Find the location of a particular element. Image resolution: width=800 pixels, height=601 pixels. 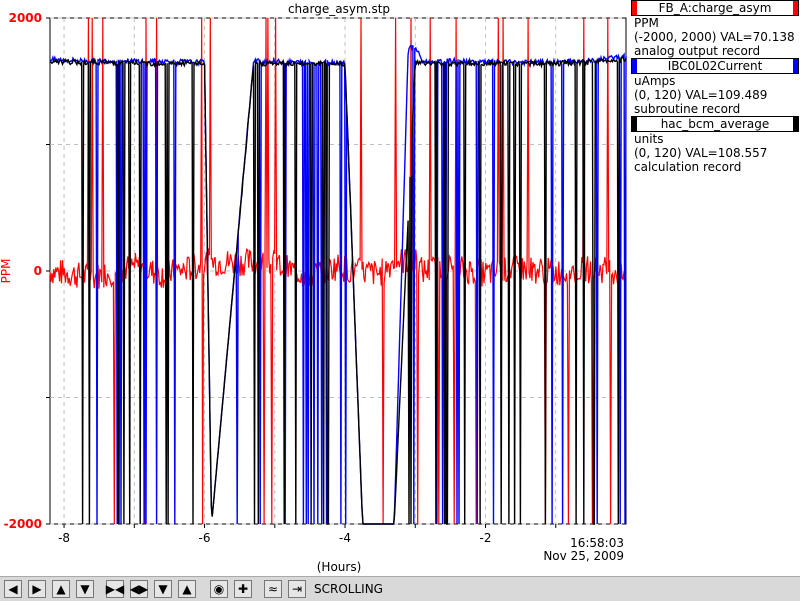

x-tick-label: -6 is located at coordinates (205, 538).